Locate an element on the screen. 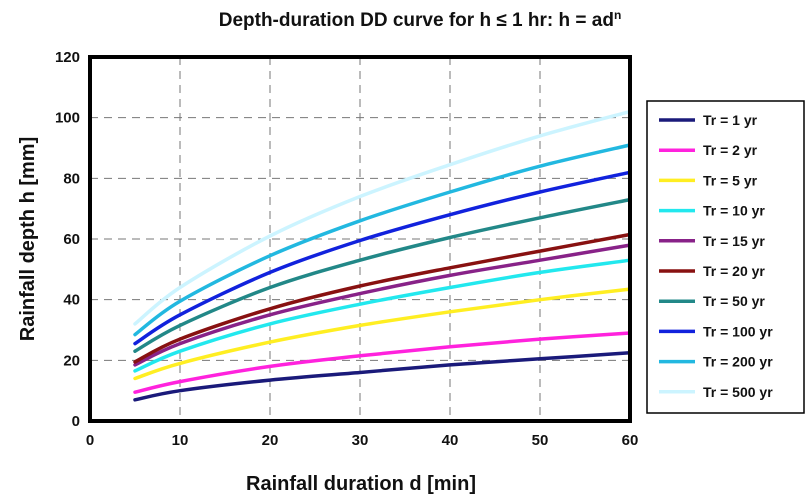  legend-label: Tr = 20 yr is located at coordinates (734, 271).